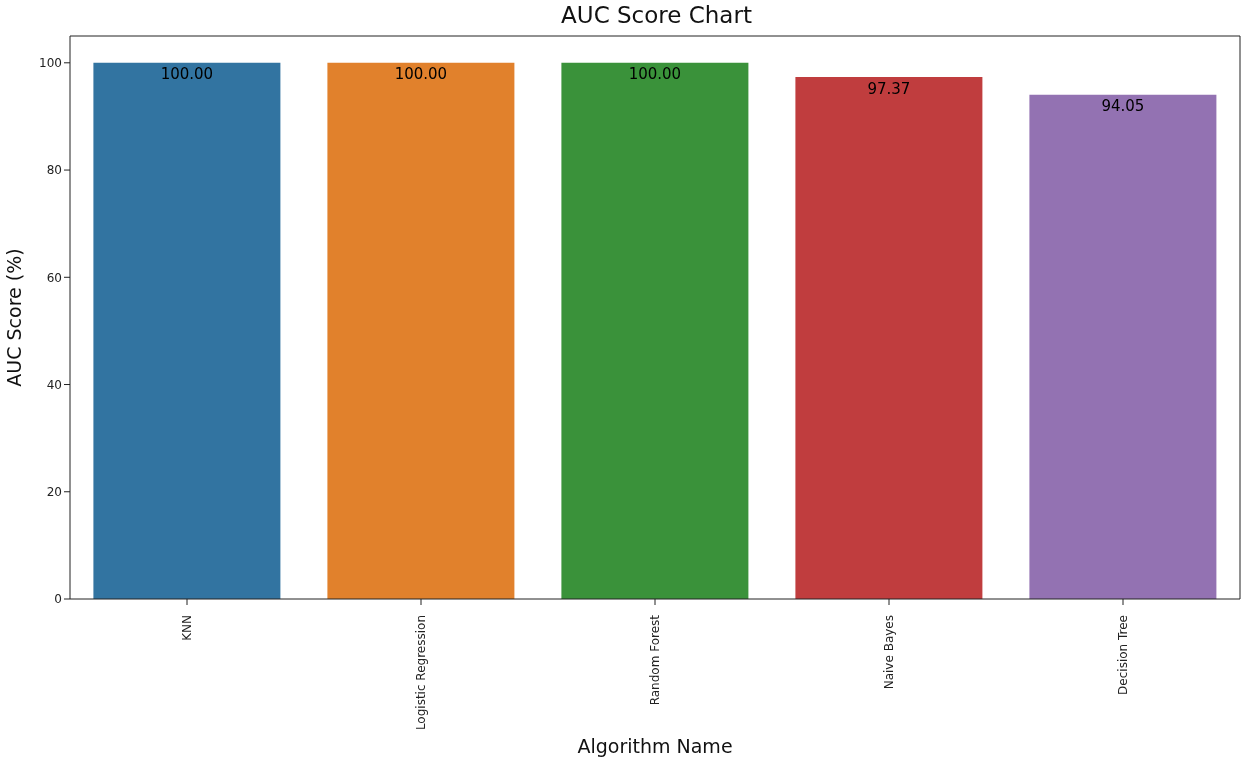 The width and height of the screenshot is (1243, 767). Describe the element at coordinates (54, 384) in the screenshot. I see `y-tick-label: 40` at that location.